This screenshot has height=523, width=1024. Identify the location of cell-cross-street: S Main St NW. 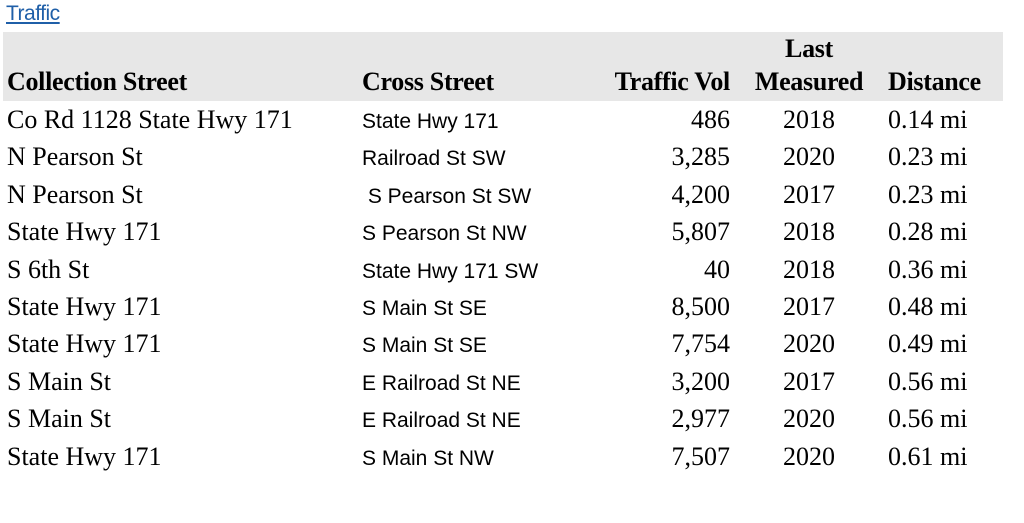
(428, 458).